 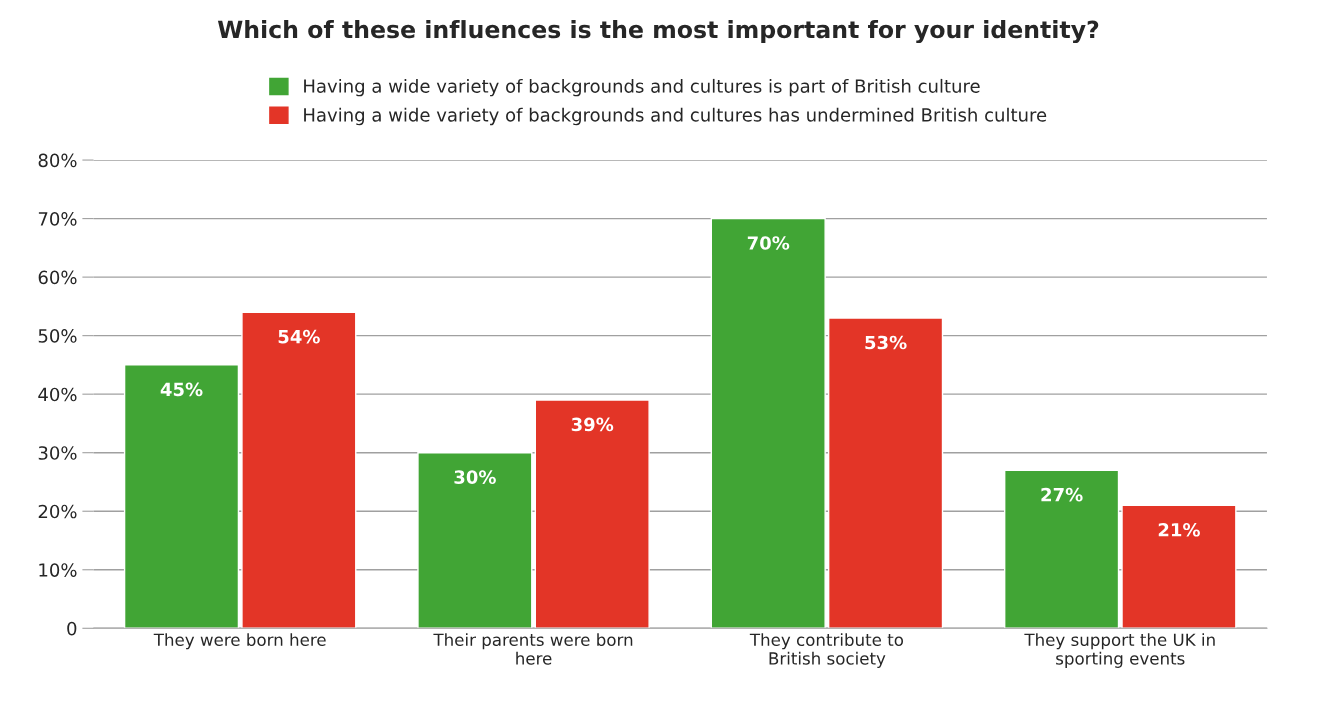 What do you see at coordinates (675, 116) in the screenshot?
I see `legend-label: Having a wide variety of backgrounds and cultures has undermined British culture` at bounding box center [675, 116].